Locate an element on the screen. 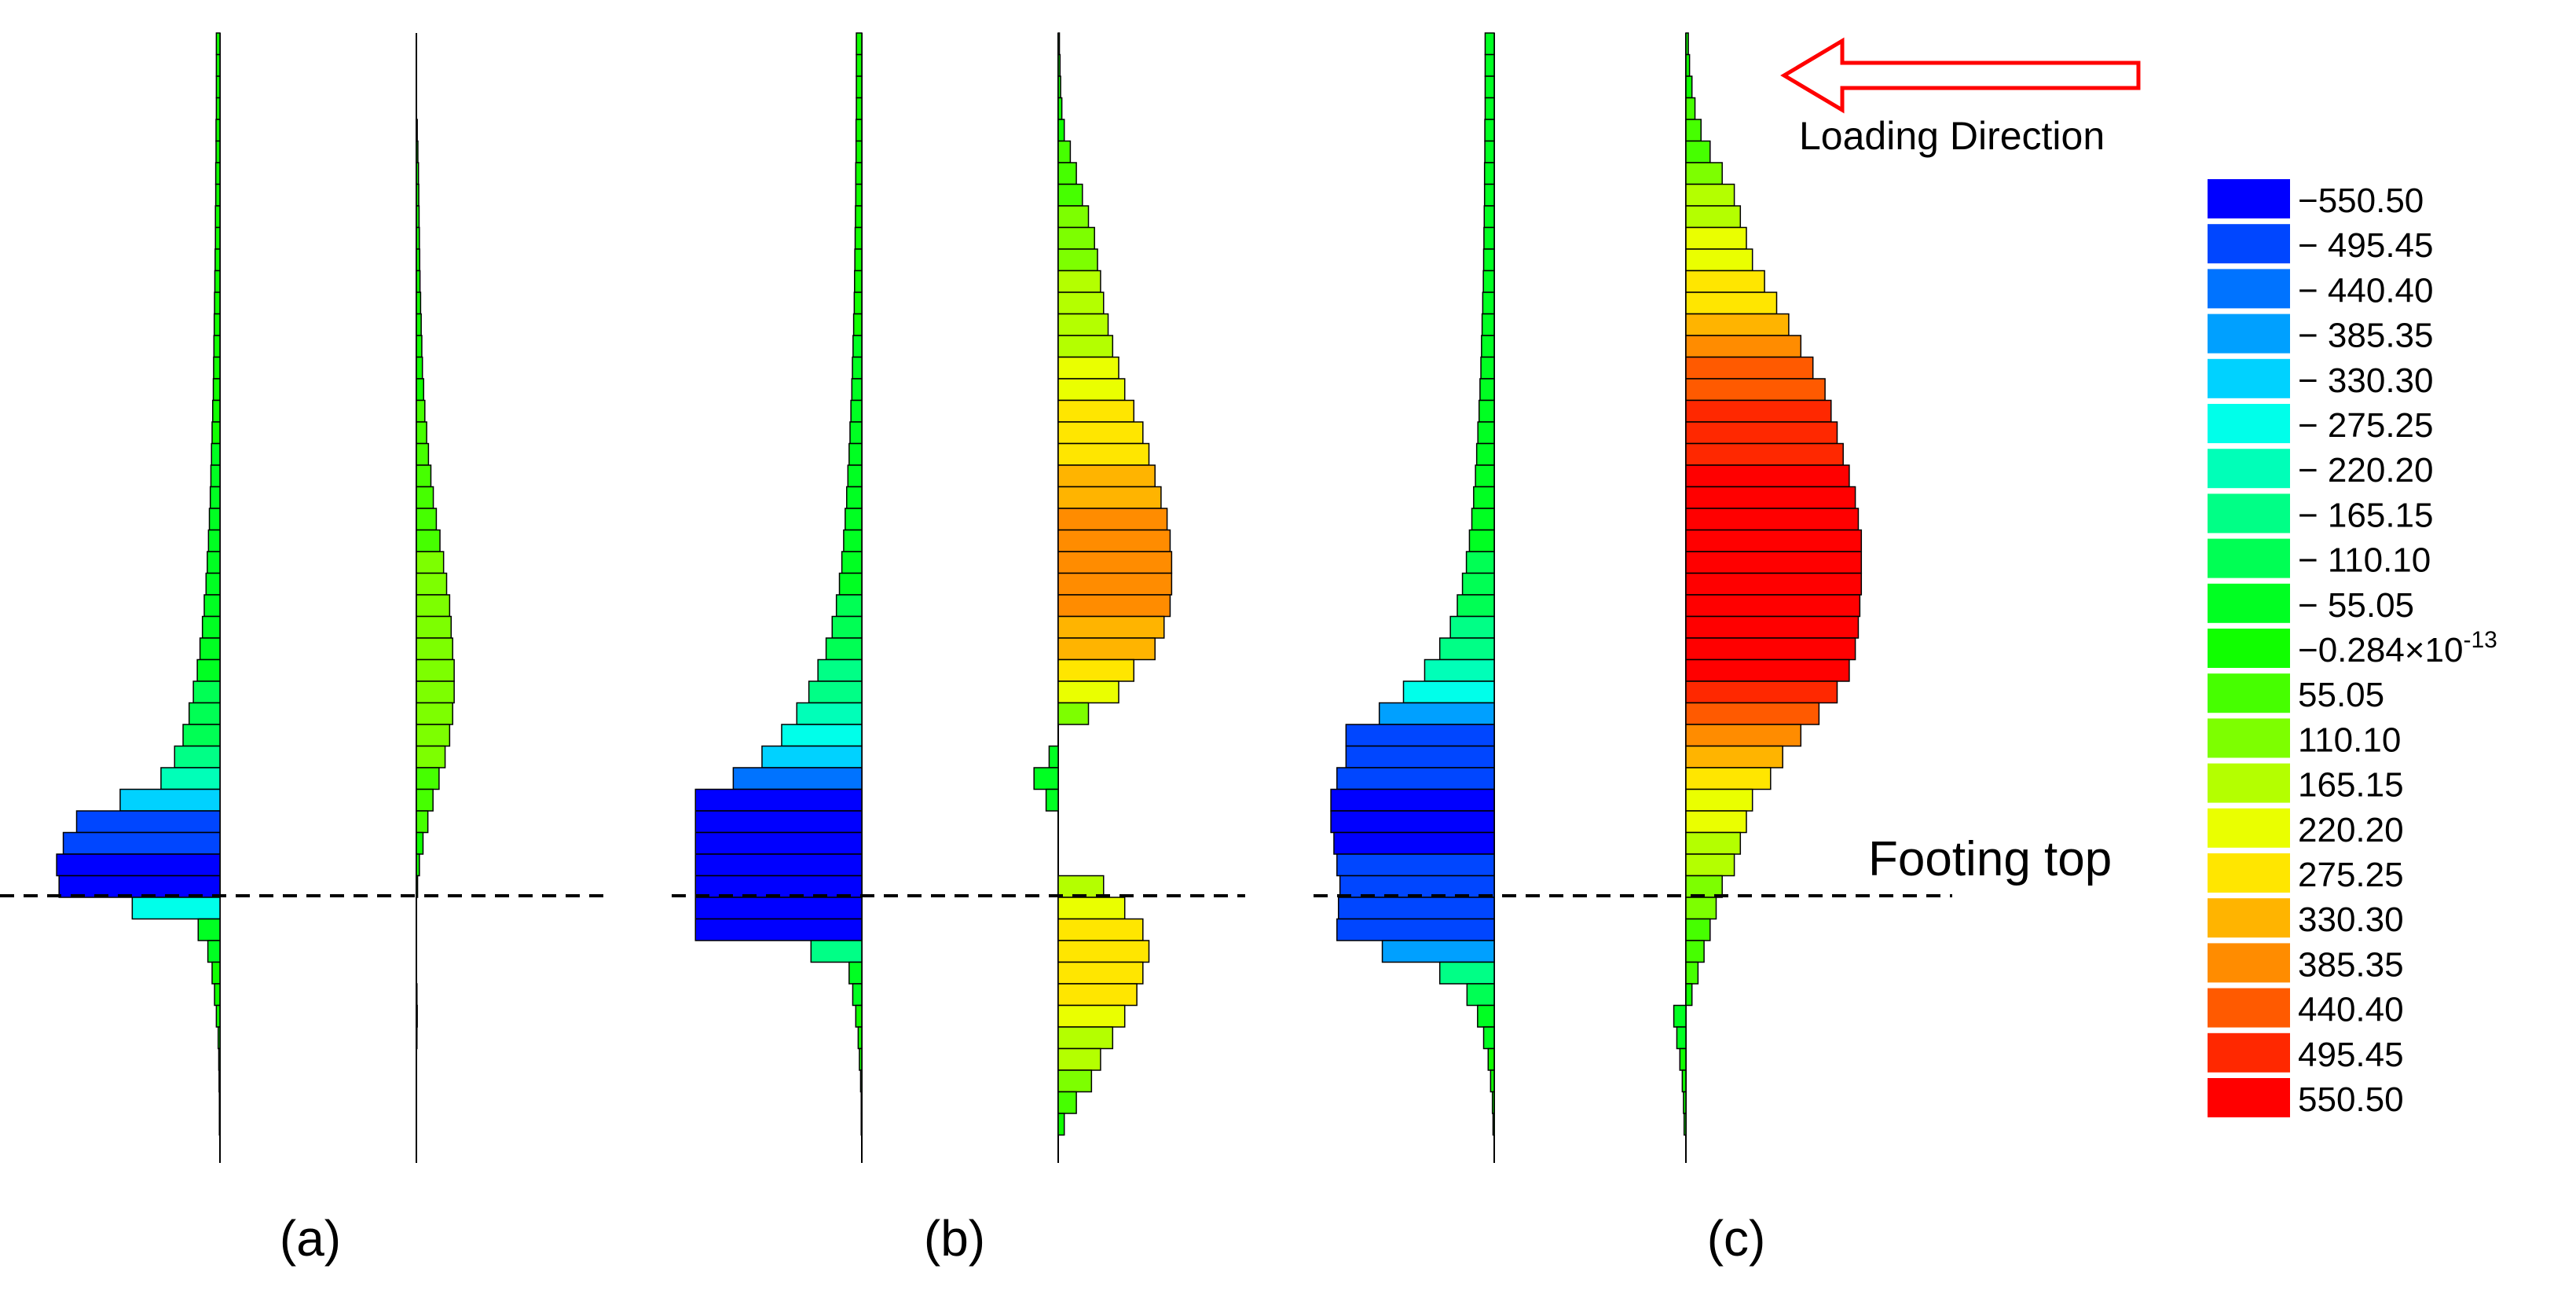 This screenshot has height=1291, width=2576. legend-label-15: 275.25 is located at coordinates (2351, 875).